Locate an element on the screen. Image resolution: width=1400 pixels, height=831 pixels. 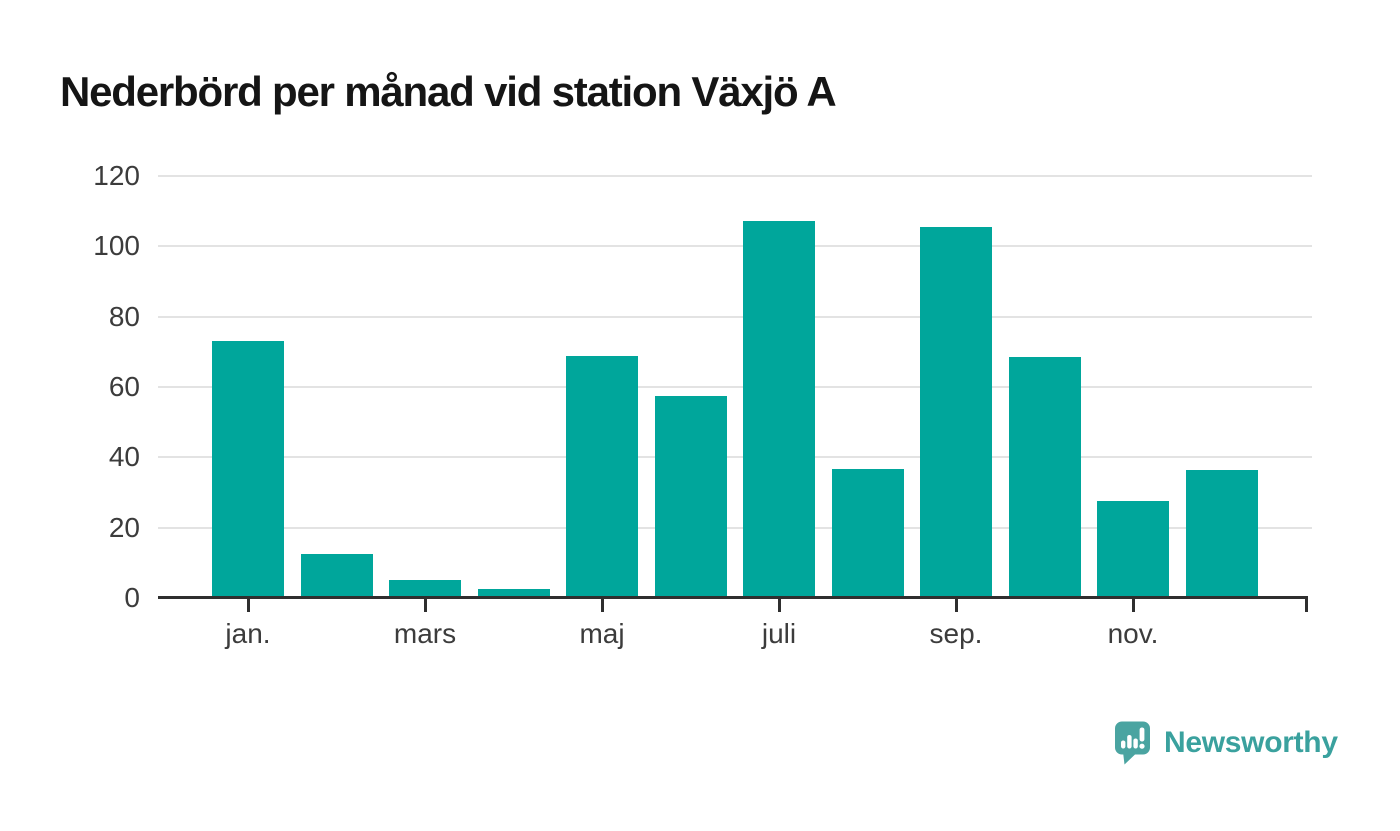
y-tick-label-40: 40 is located at coordinates (124, 457).